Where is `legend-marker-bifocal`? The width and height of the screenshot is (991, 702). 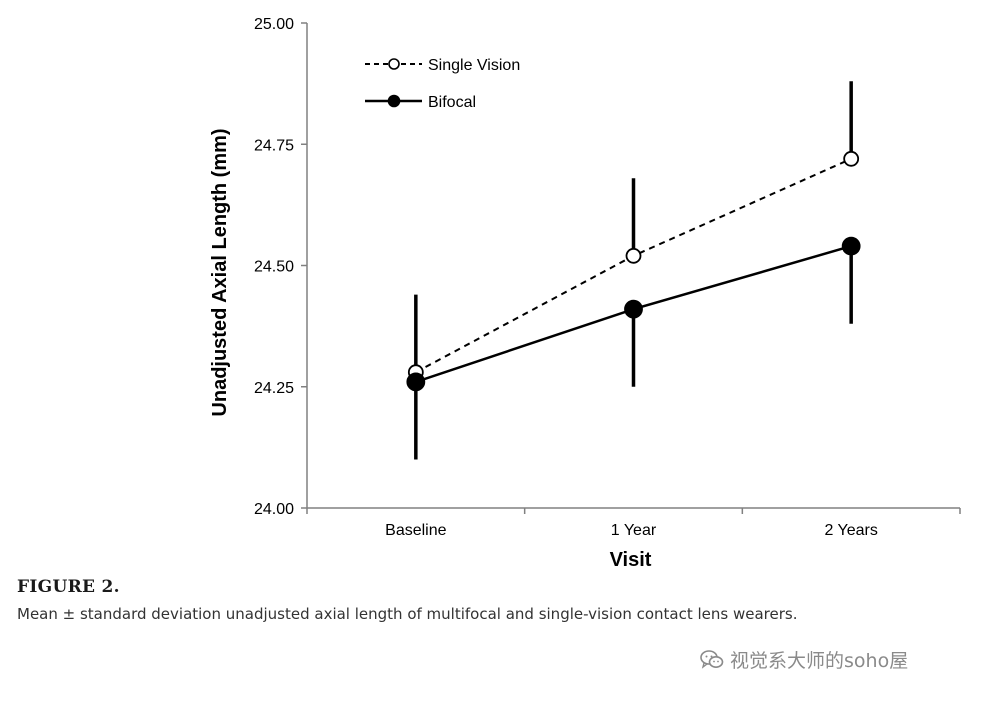 legend-marker-bifocal is located at coordinates (394, 101).